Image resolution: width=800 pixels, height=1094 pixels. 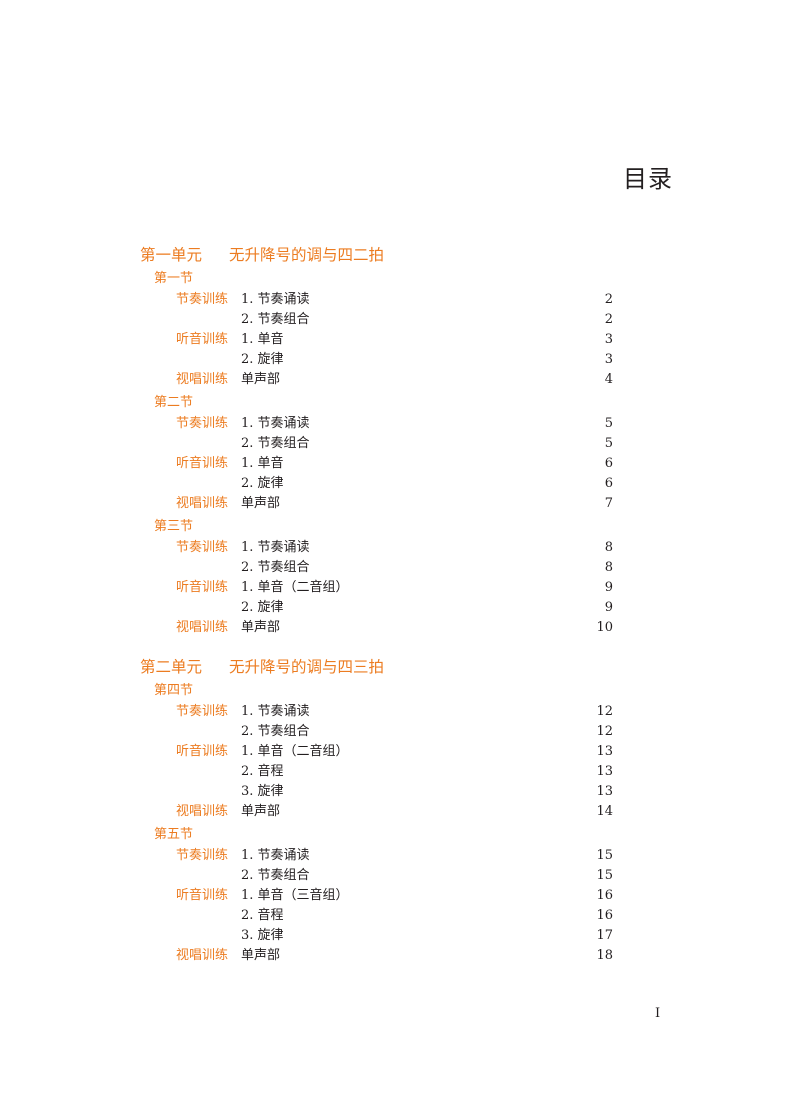 I want to click on section-heading: 第一节, so click(x=400, y=279).